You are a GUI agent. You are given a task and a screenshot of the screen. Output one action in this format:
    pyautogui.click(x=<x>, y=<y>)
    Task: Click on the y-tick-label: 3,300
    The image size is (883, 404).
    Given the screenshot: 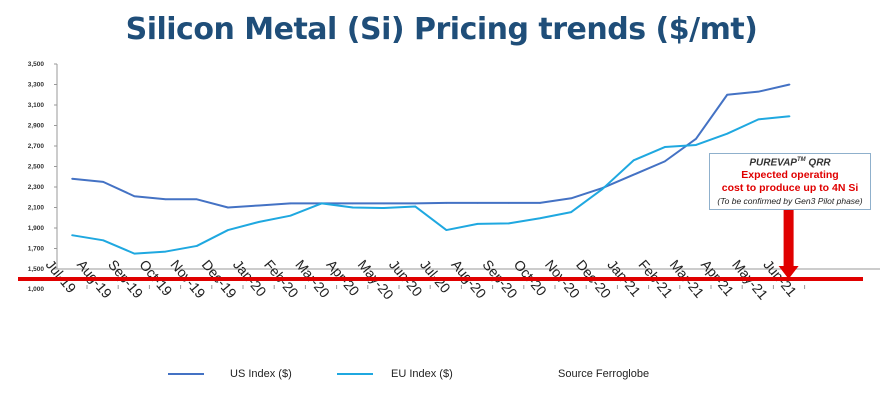 What is the action you would take?
    pyautogui.click(x=36, y=85)
    